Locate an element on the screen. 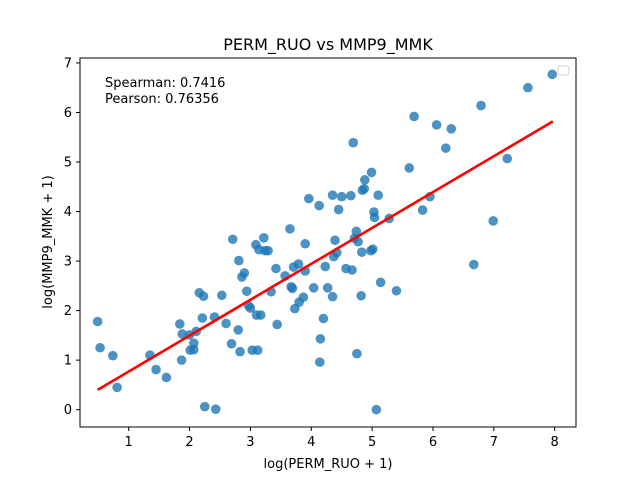 The width and height of the screenshot is (640, 480). y-tick-label: 0 is located at coordinates (68, 410).